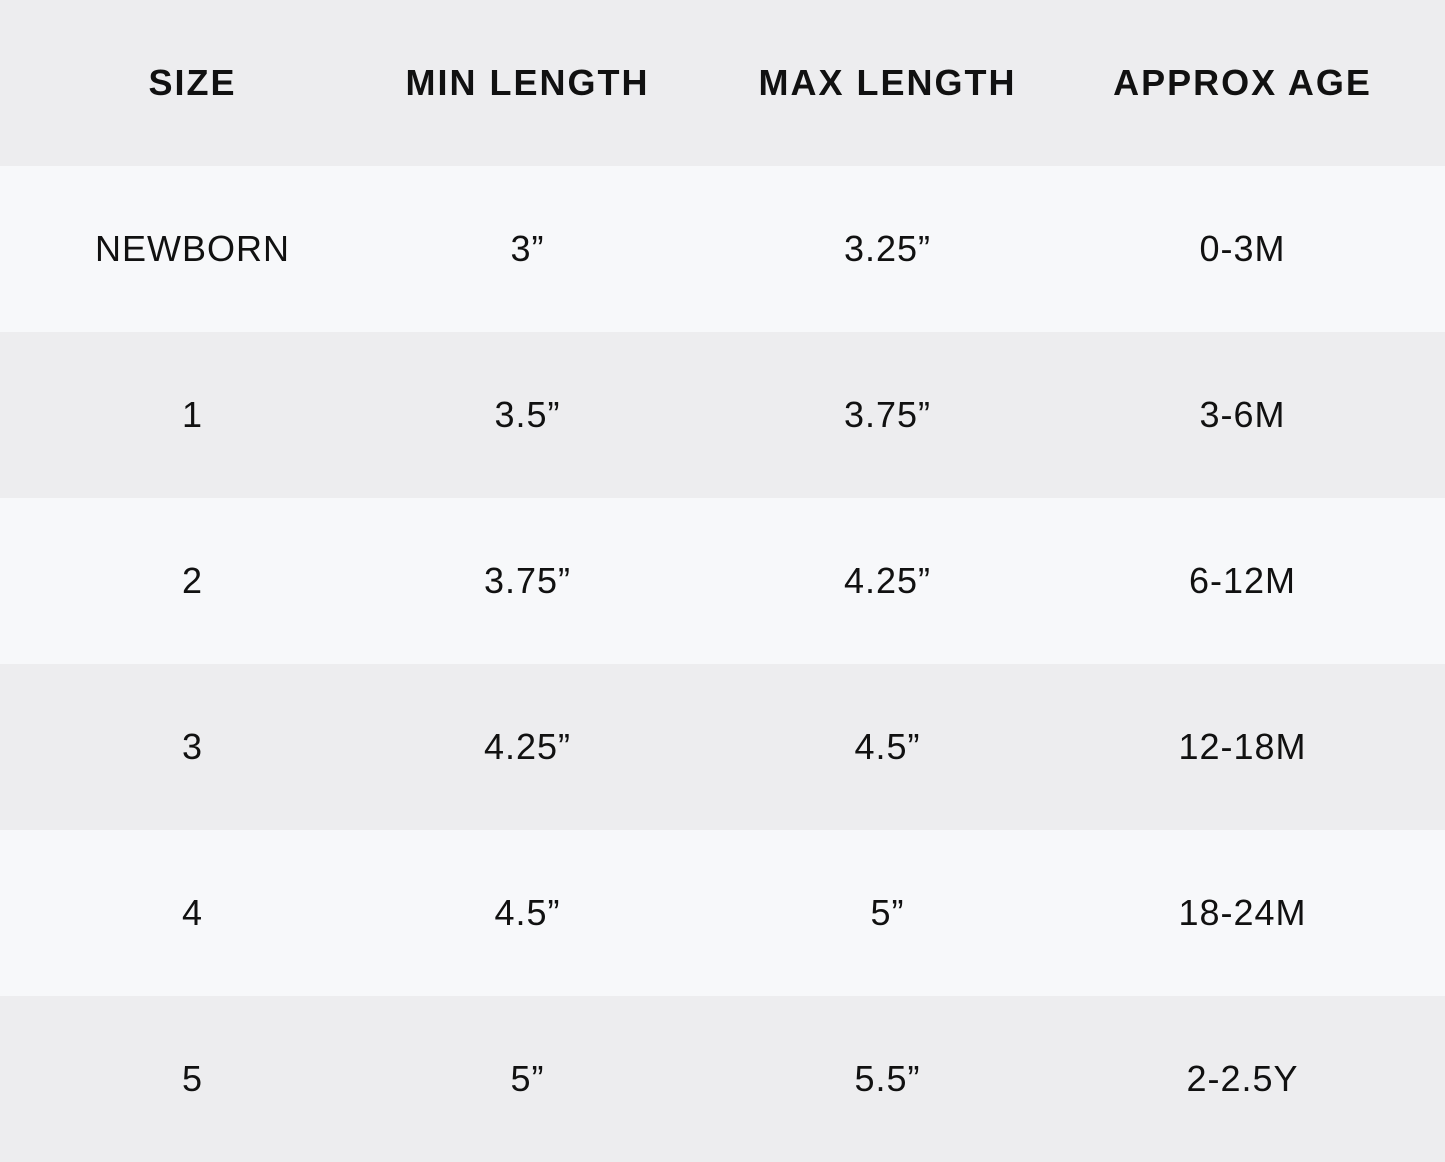 This screenshot has height=1162, width=1445. Describe the element at coordinates (1242, 580) in the screenshot. I see `cell-approx-age: 6-12M` at that location.